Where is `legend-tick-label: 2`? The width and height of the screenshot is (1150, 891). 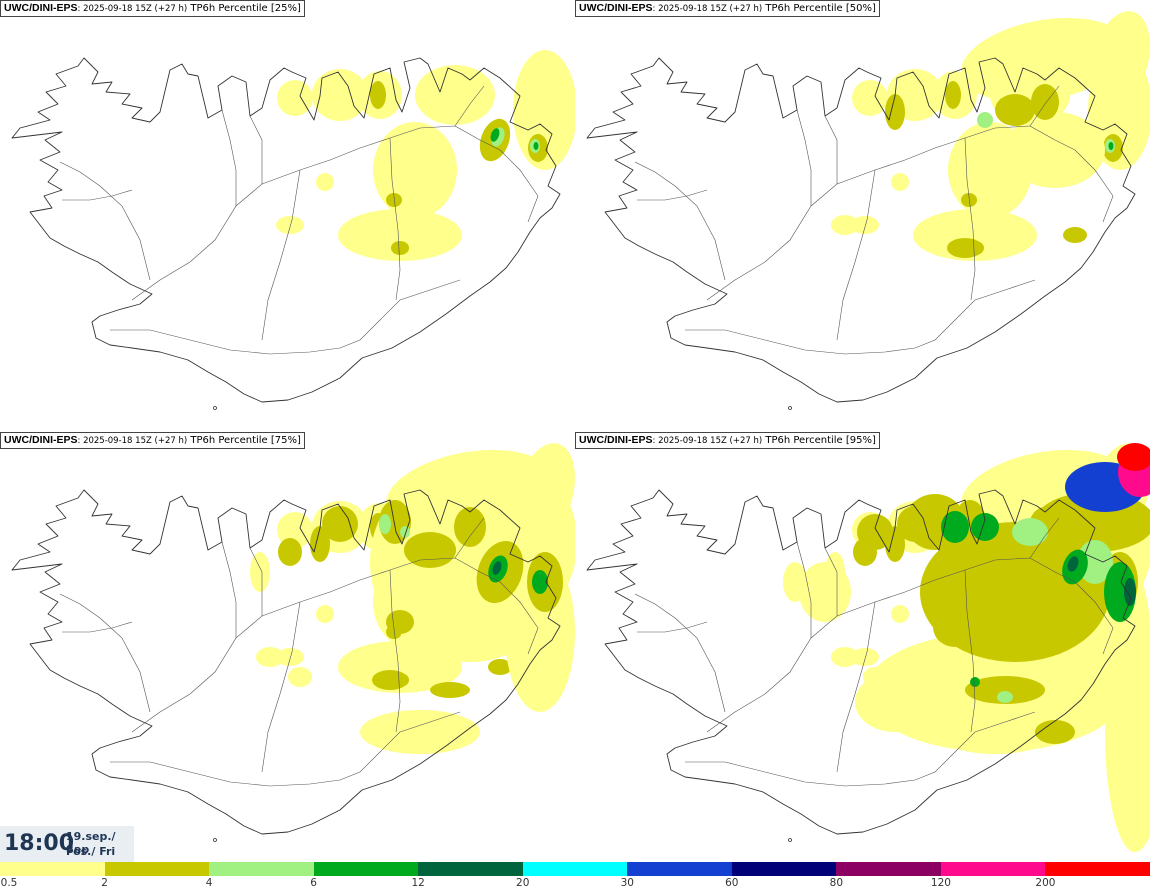 legend-tick-label: 2 is located at coordinates (104, 883).